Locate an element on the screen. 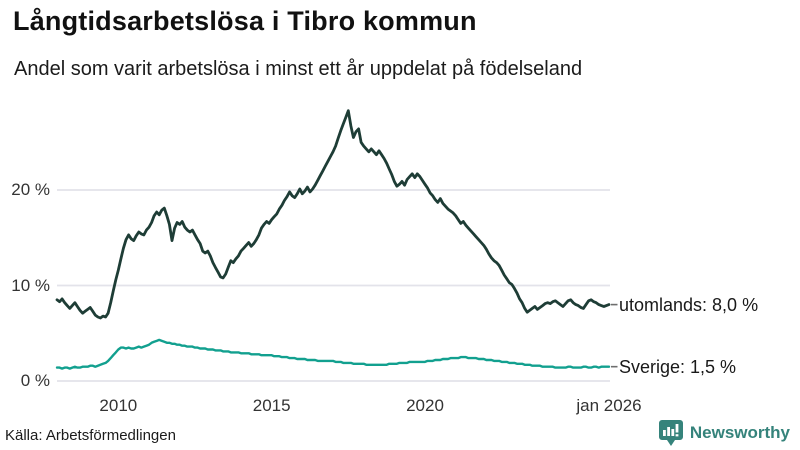  y-tick-label-10: 10 % is located at coordinates (30, 285).